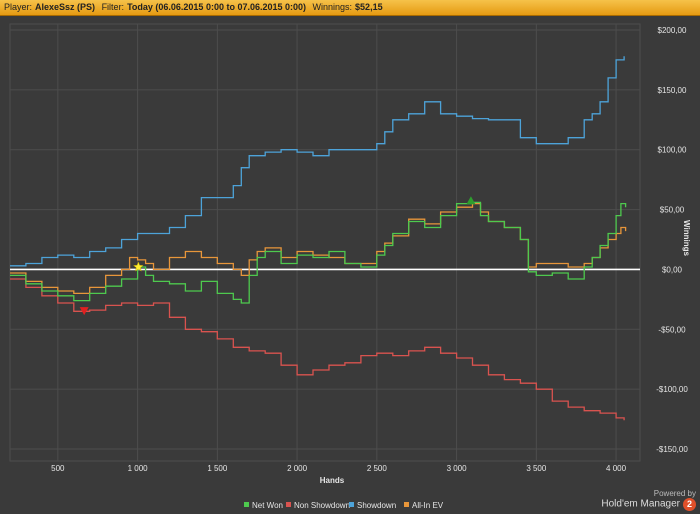 This screenshot has height=514, width=700. Describe the element at coordinates (471, 200) in the screenshot. I see `max-marker` at that location.